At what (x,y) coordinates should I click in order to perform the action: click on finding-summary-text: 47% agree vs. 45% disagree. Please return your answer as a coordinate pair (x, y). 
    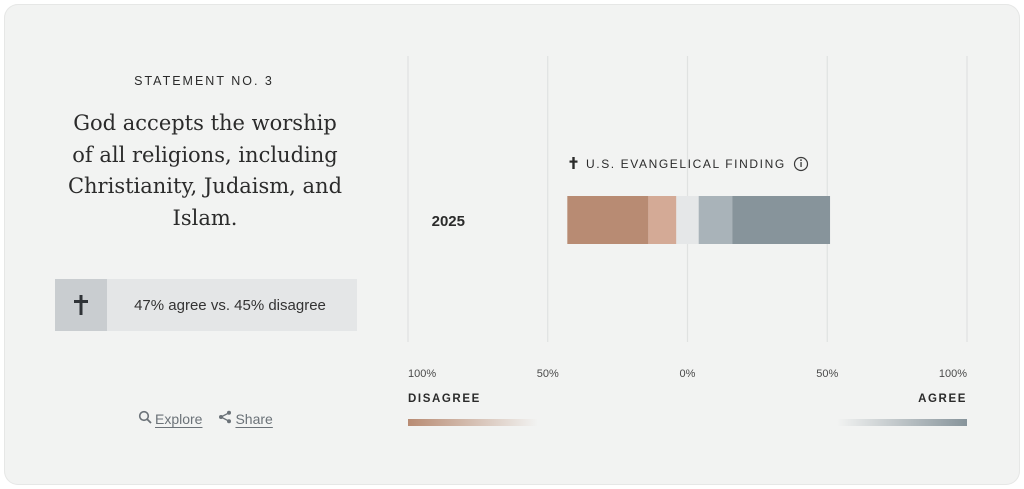
    Looking at the image, I should click on (230, 305).